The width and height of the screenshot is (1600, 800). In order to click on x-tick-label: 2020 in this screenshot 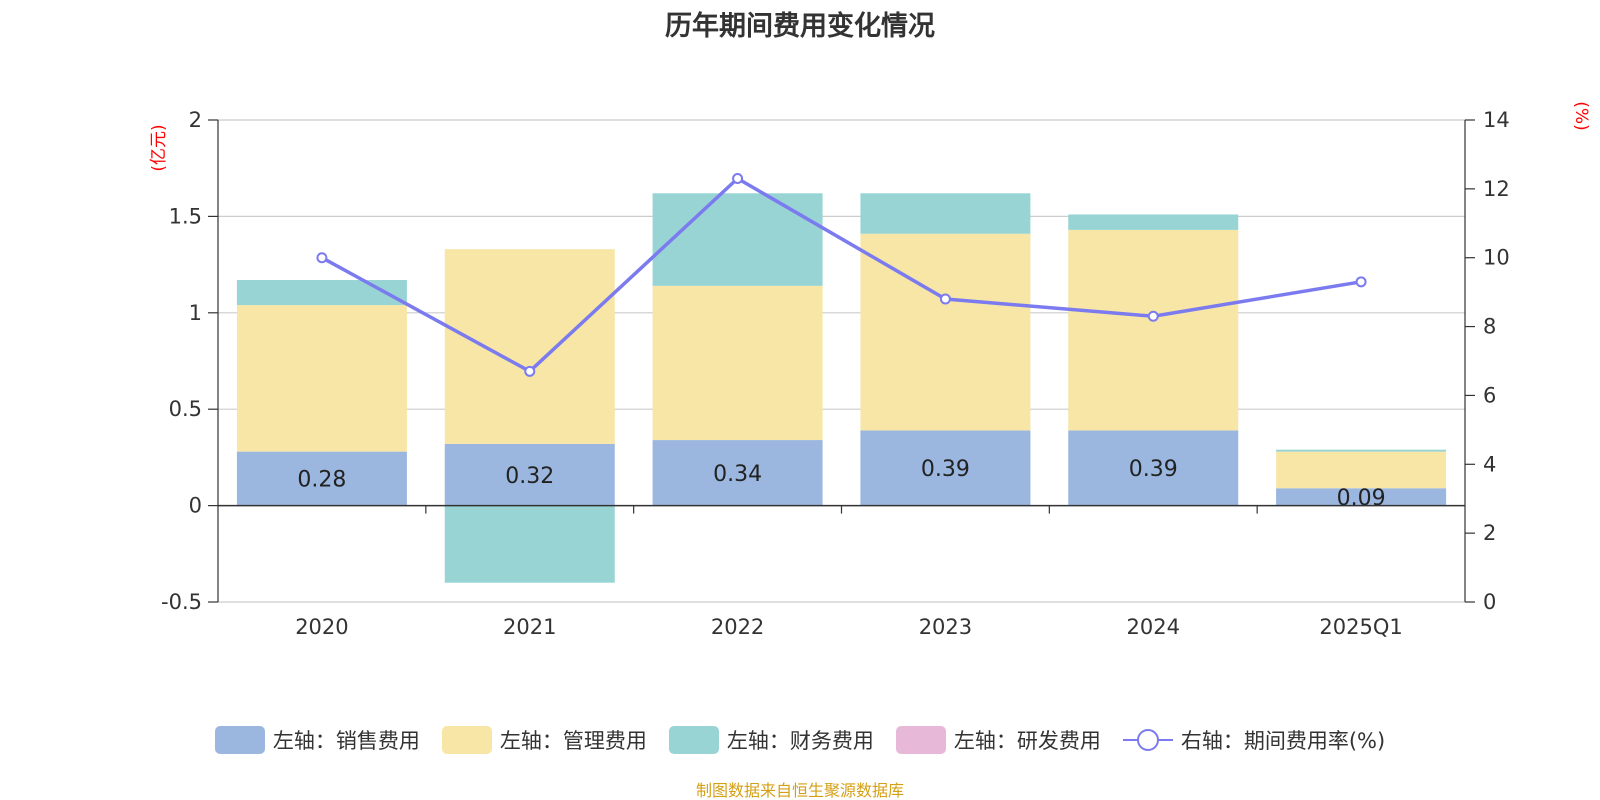, I will do `click(321, 627)`.